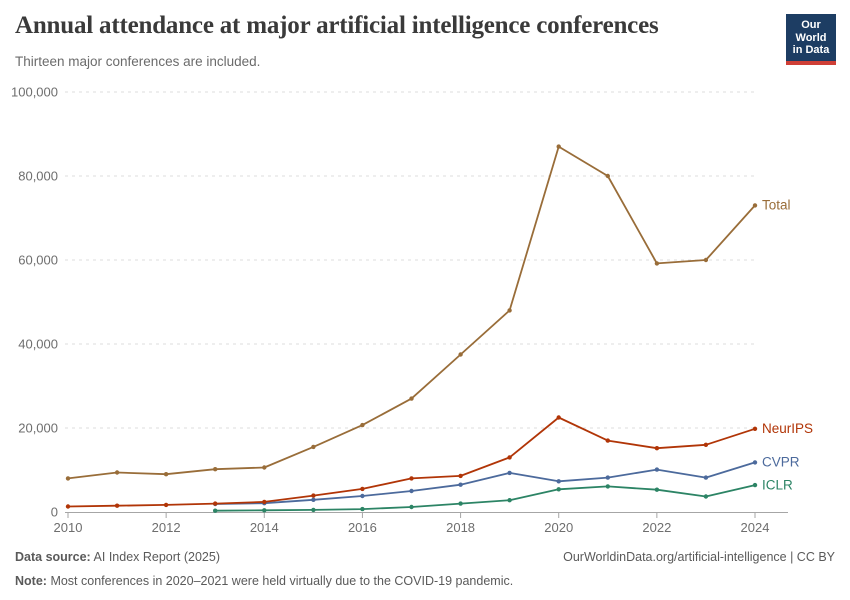  What do you see at coordinates (656, 527) in the screenshot?
I see `x-tick-label: 2022` at bounding box center [656, 527].